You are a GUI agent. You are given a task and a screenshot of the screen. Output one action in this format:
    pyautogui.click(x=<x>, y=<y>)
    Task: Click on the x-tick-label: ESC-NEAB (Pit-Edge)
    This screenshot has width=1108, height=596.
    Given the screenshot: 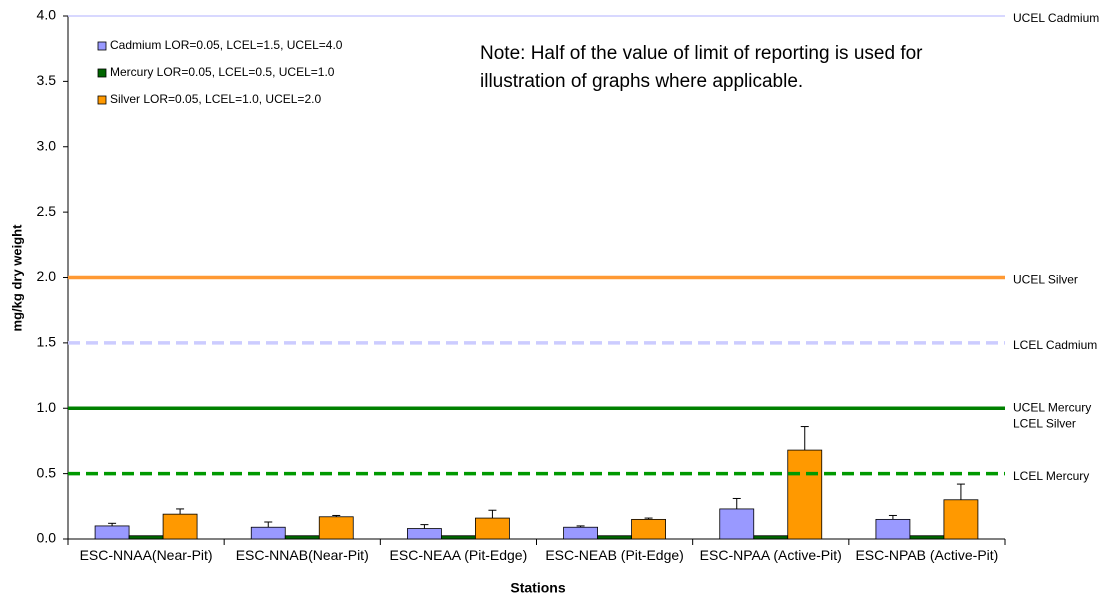 What is the action you would take?
    pyautogui.click(x=614, y=555)
    